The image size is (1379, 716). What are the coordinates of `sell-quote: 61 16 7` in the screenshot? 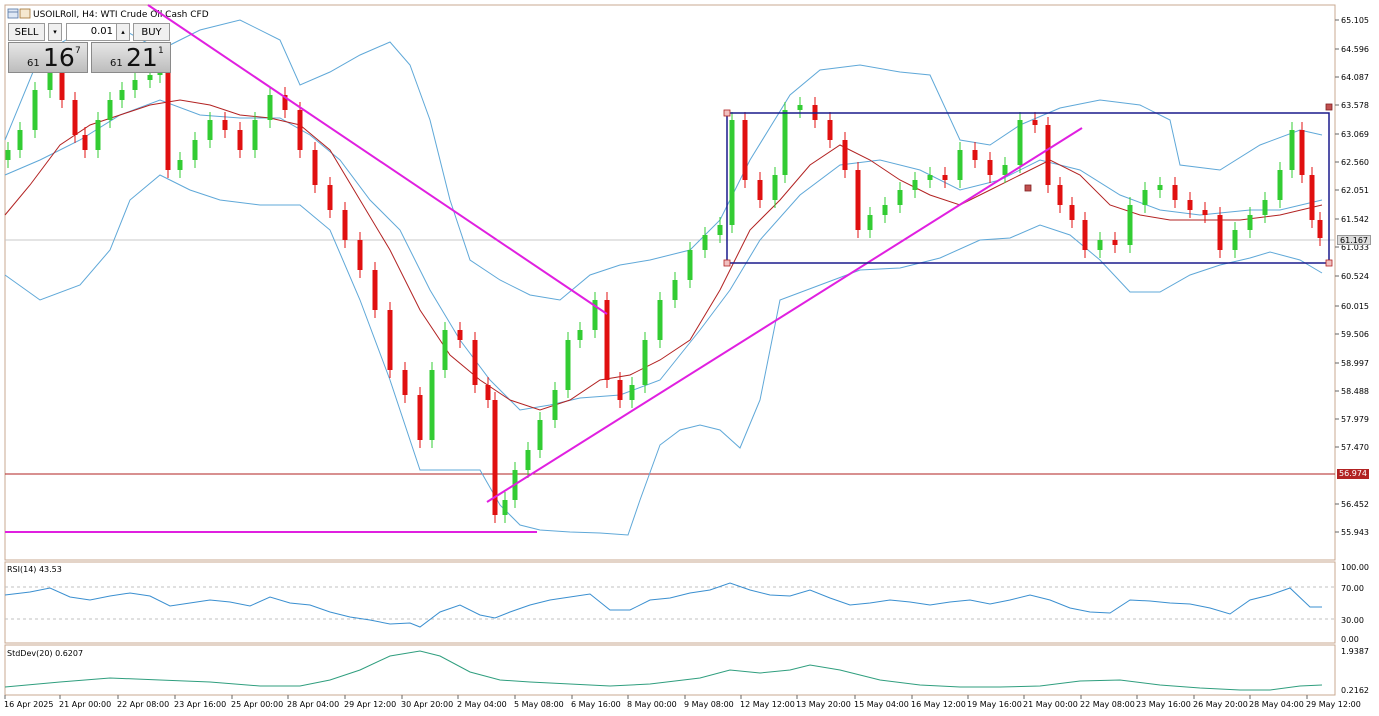 It's located at (48, 57).